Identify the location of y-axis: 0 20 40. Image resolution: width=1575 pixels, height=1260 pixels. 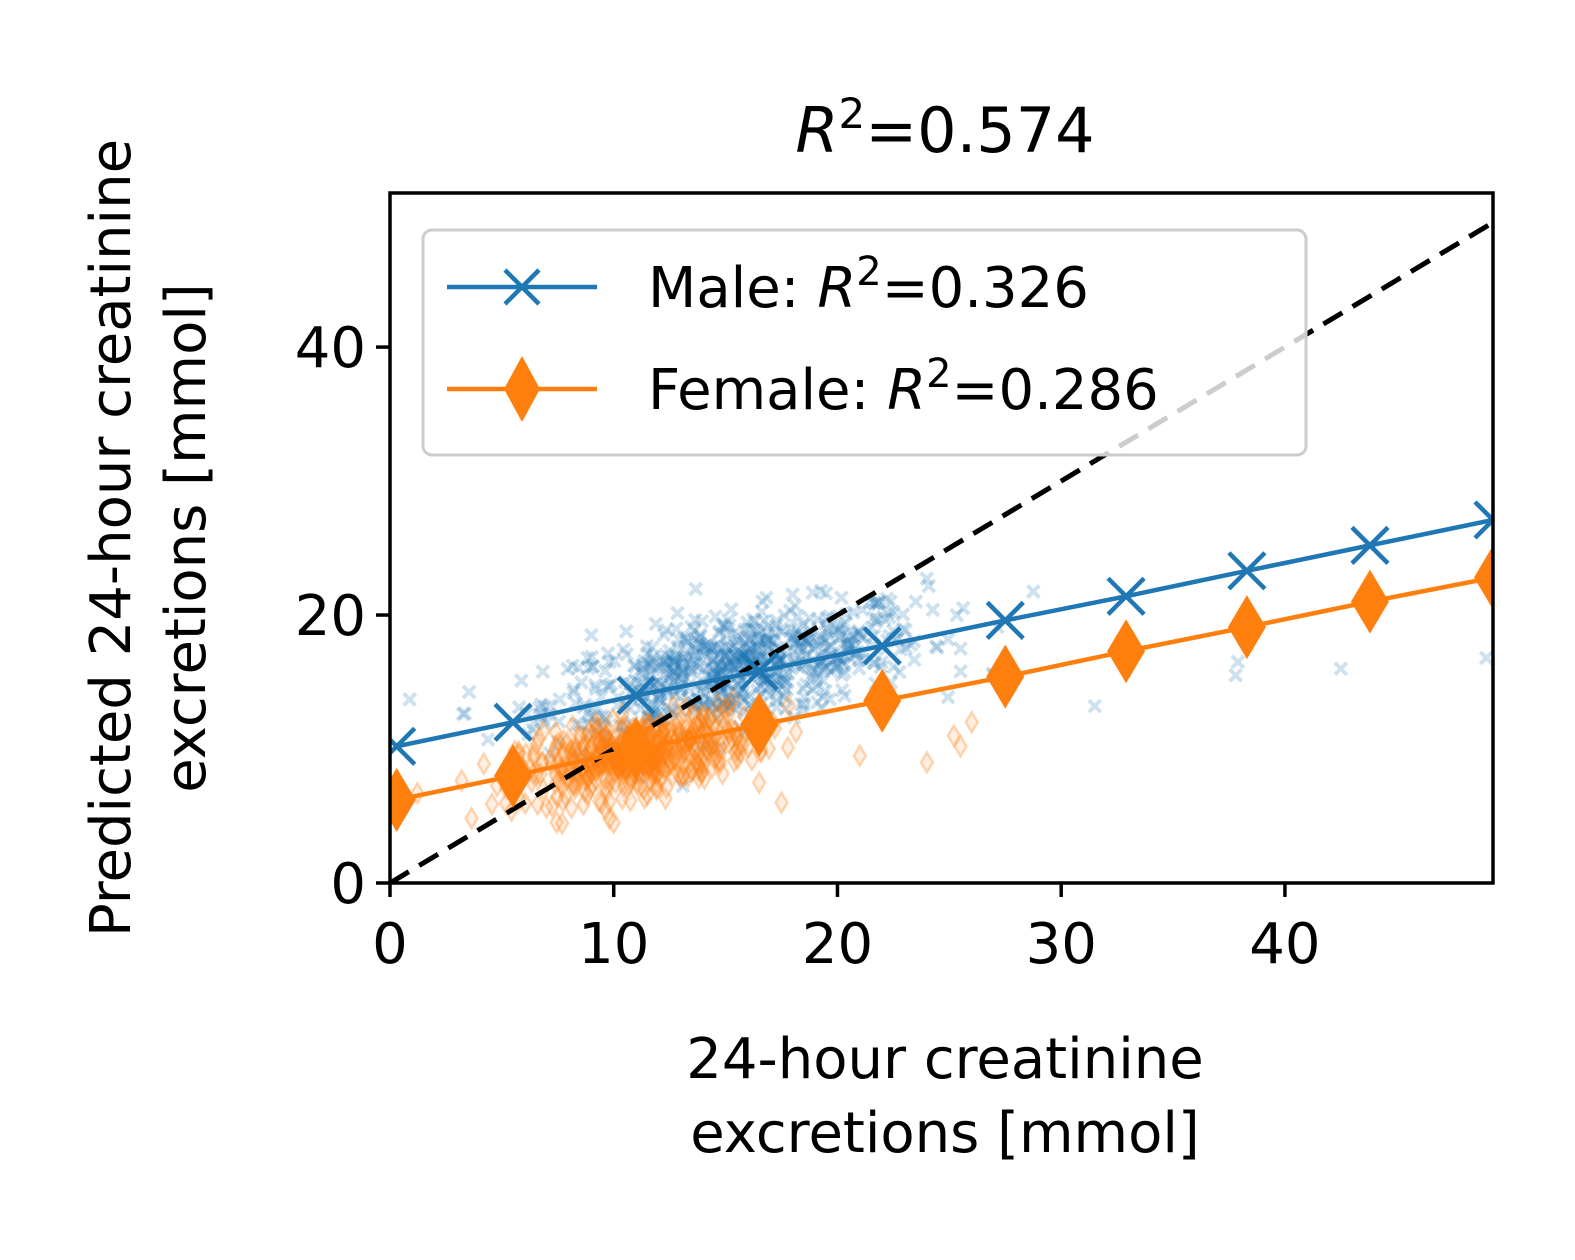
(342, 616).